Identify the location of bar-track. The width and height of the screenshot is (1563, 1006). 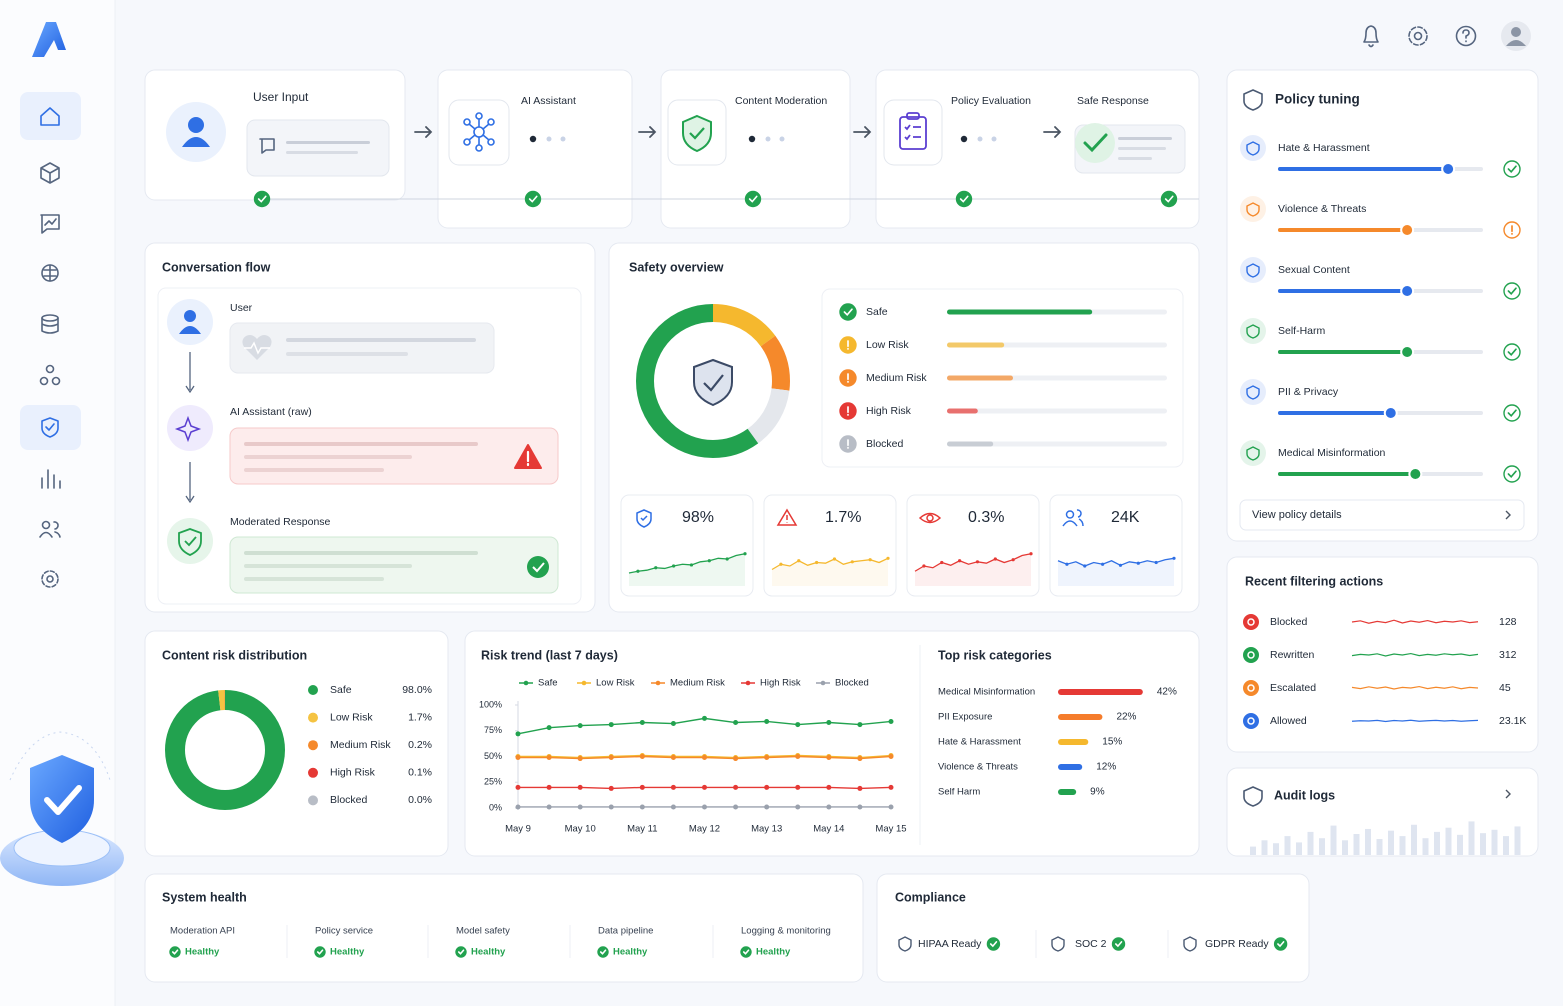
(1057, 444).